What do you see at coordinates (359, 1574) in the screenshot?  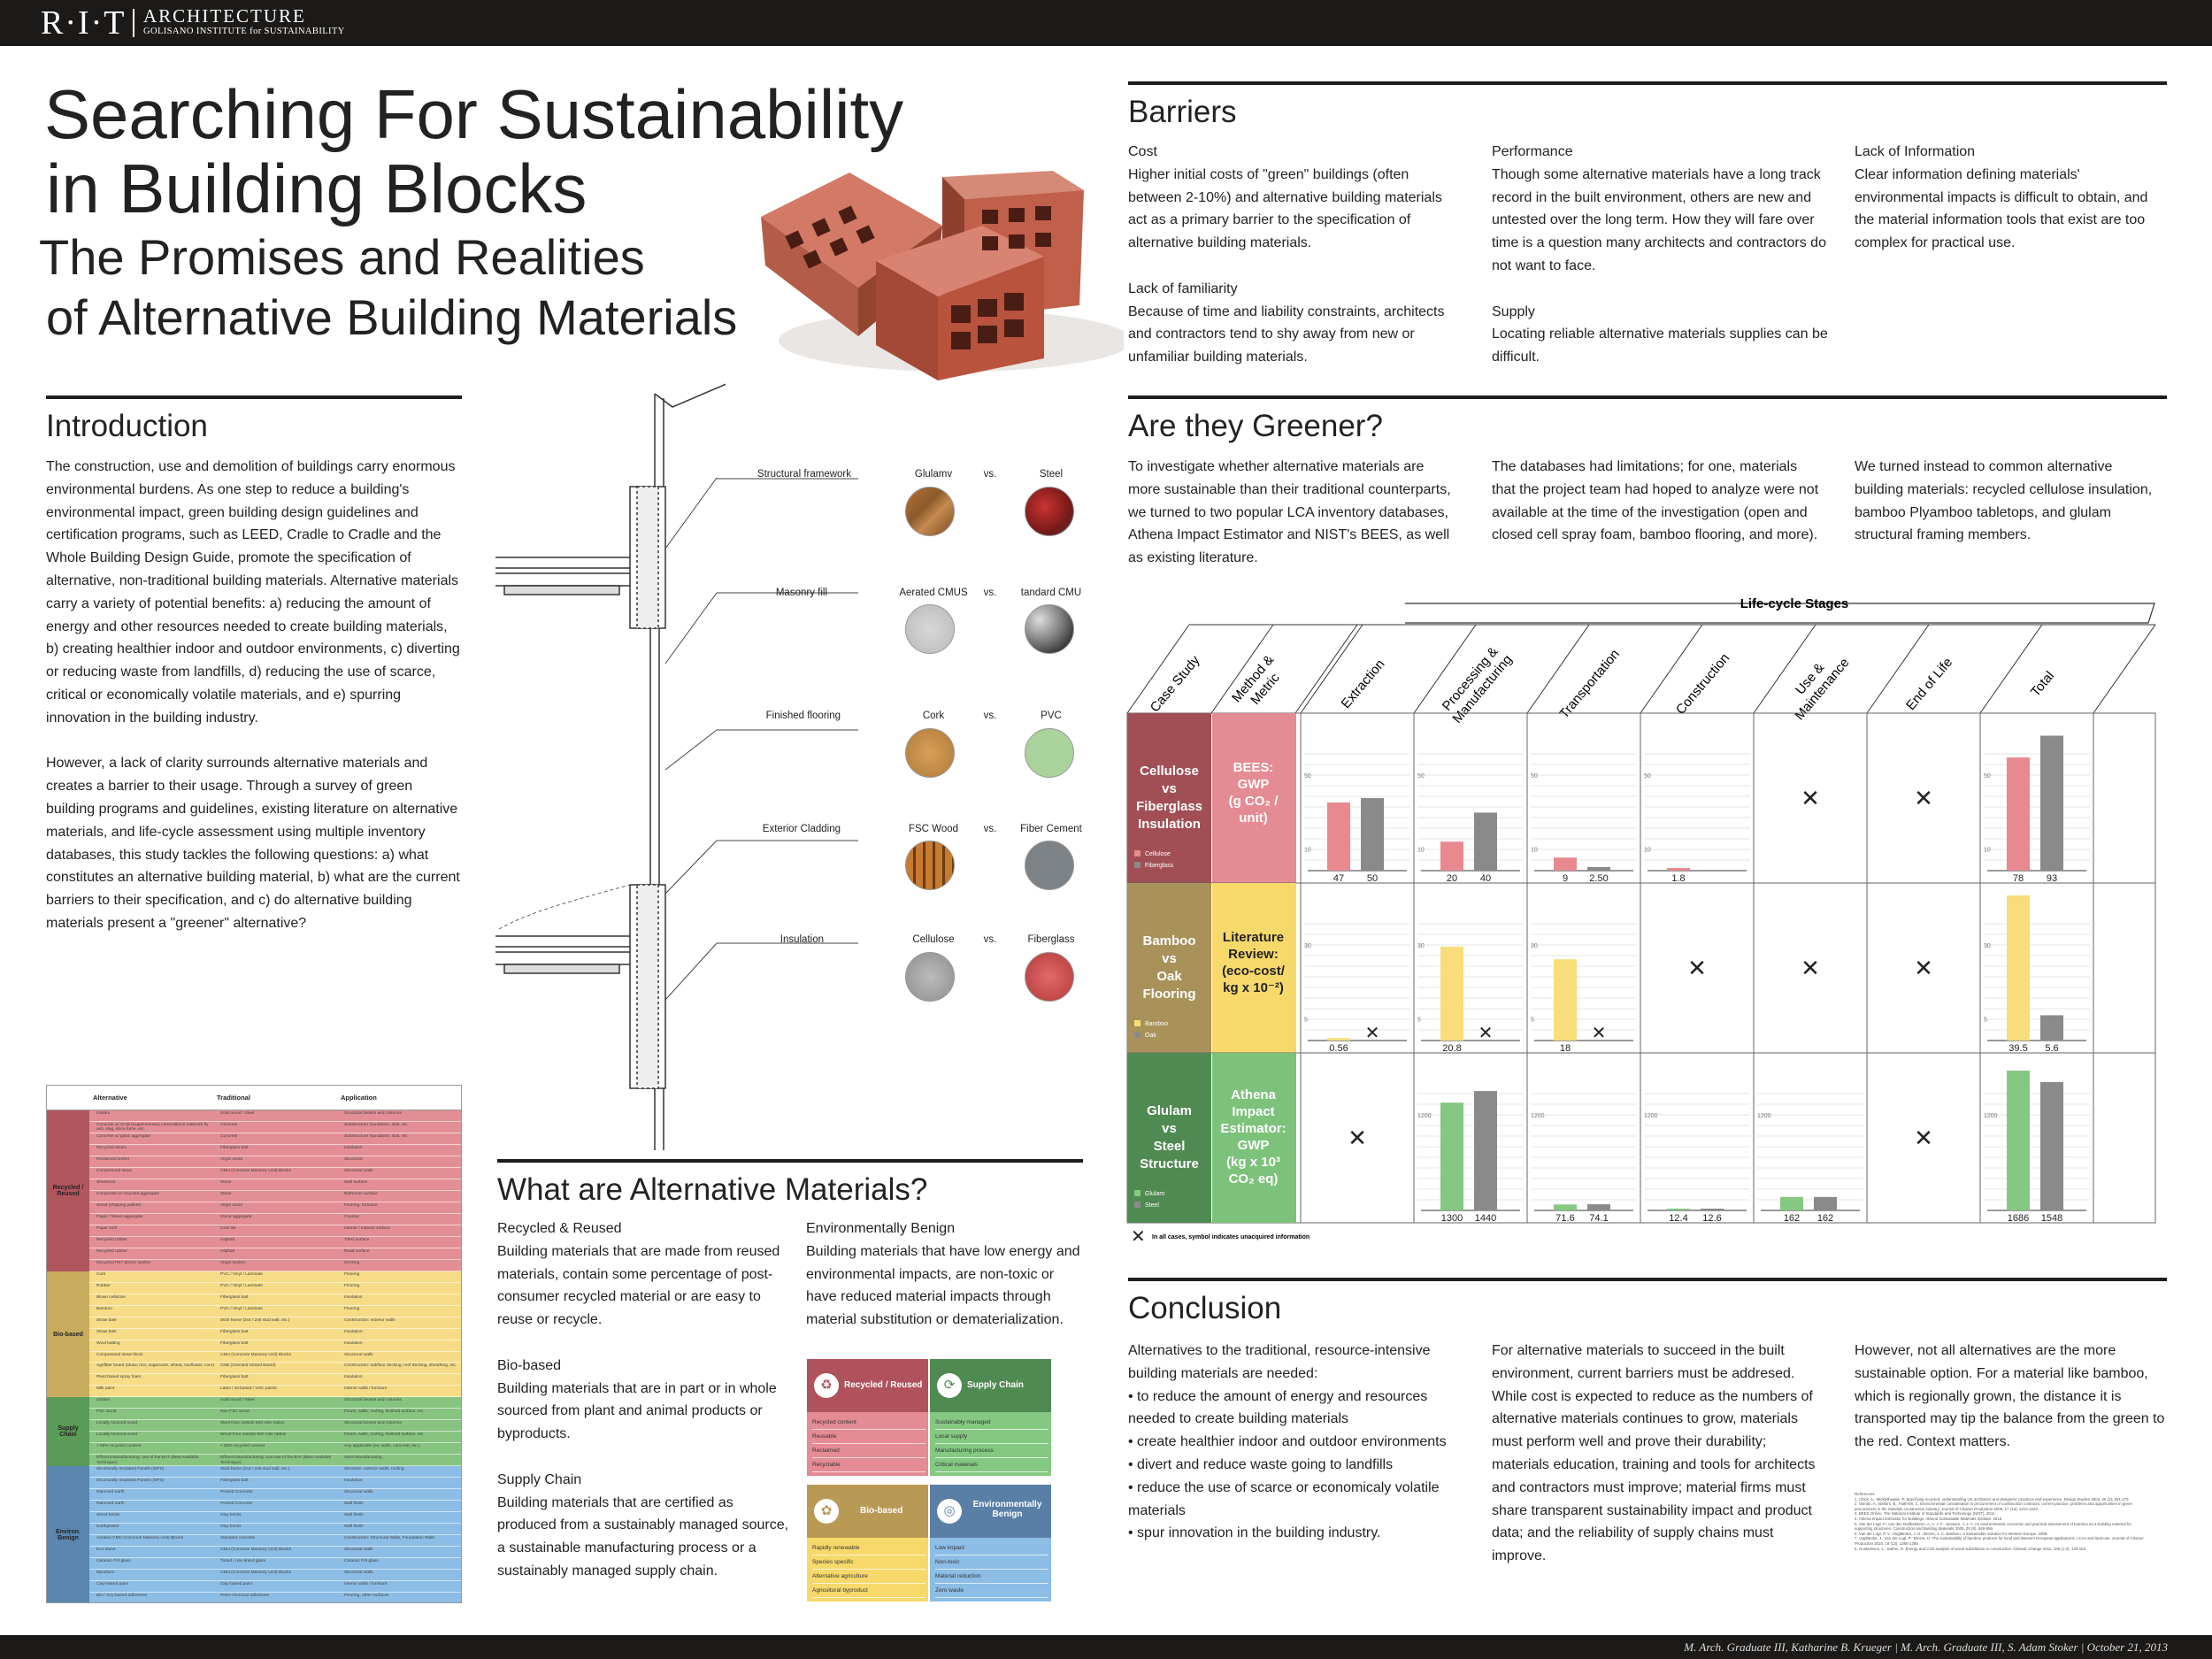 I see `table-cell: Structural walls` at bounding box center [359, 1574].